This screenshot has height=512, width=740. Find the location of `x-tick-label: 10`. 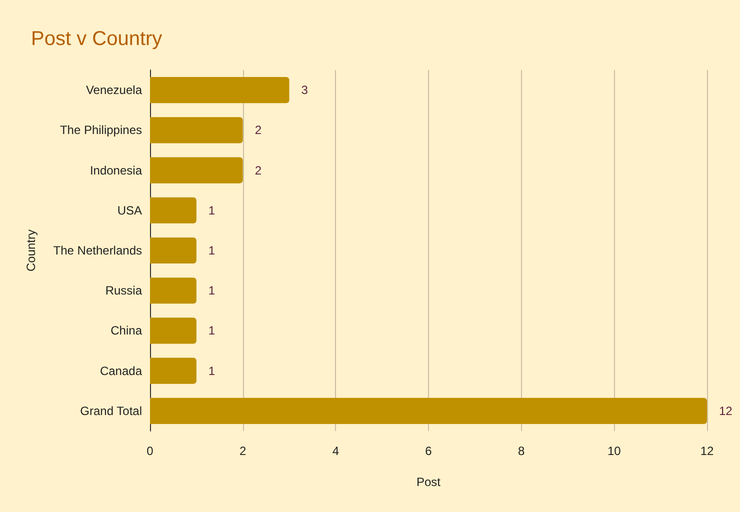

x-tick-label: 10 is located at coordinates (614, 451).